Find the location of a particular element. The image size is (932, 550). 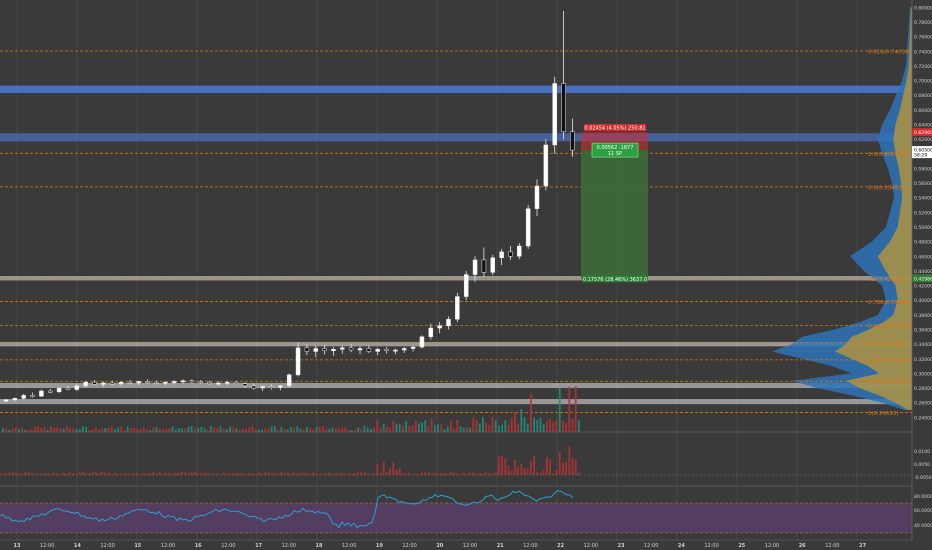

support-band is located at coordinates (456, 402).